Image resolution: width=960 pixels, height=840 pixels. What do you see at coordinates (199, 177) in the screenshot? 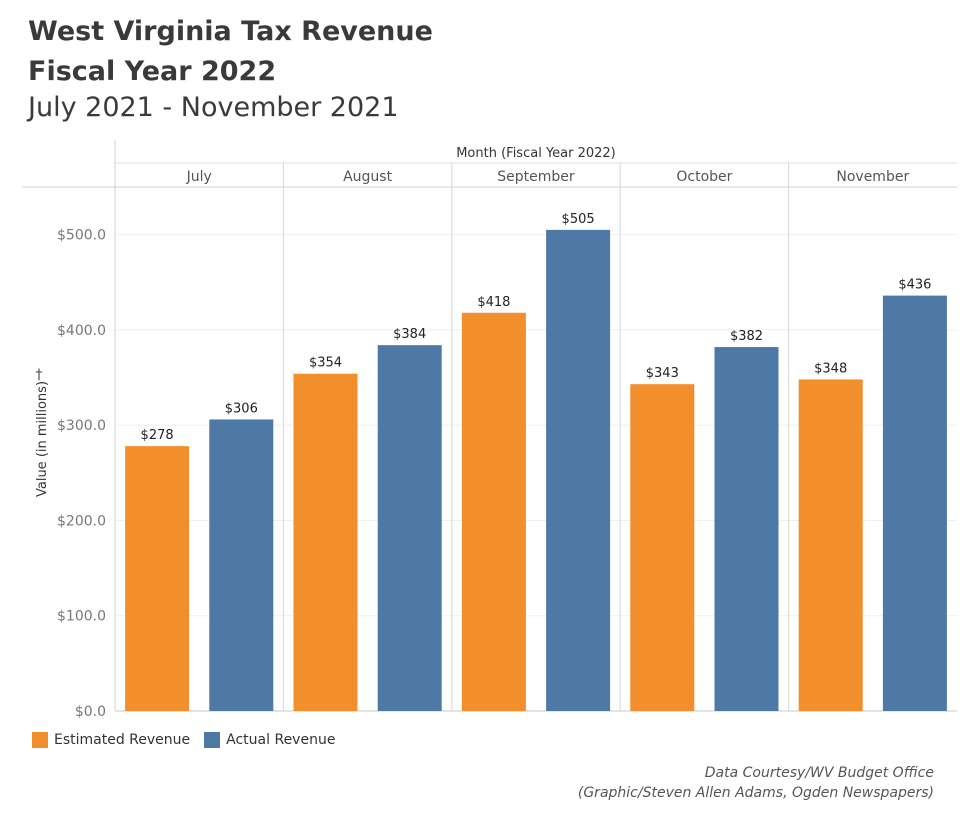
I see `x-tick-label-july: July` at bounding box center [199, 177].